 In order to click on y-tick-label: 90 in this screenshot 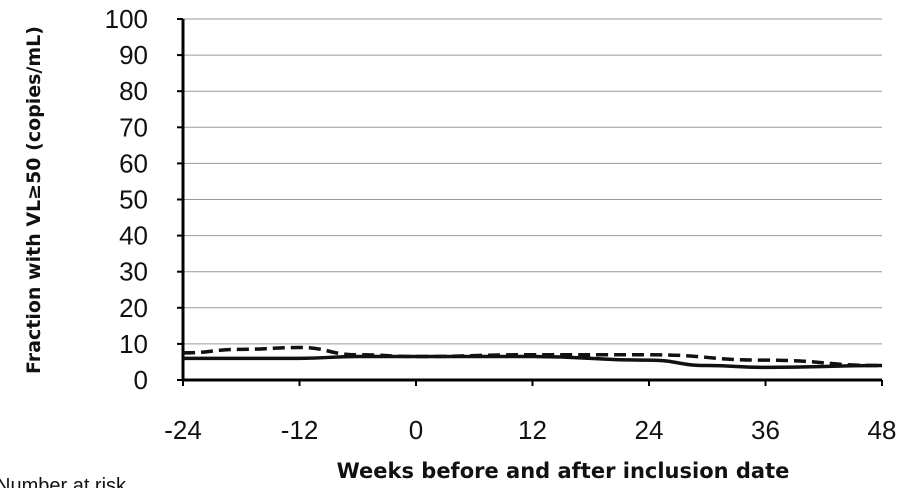, I will do `click(133, 55)`.